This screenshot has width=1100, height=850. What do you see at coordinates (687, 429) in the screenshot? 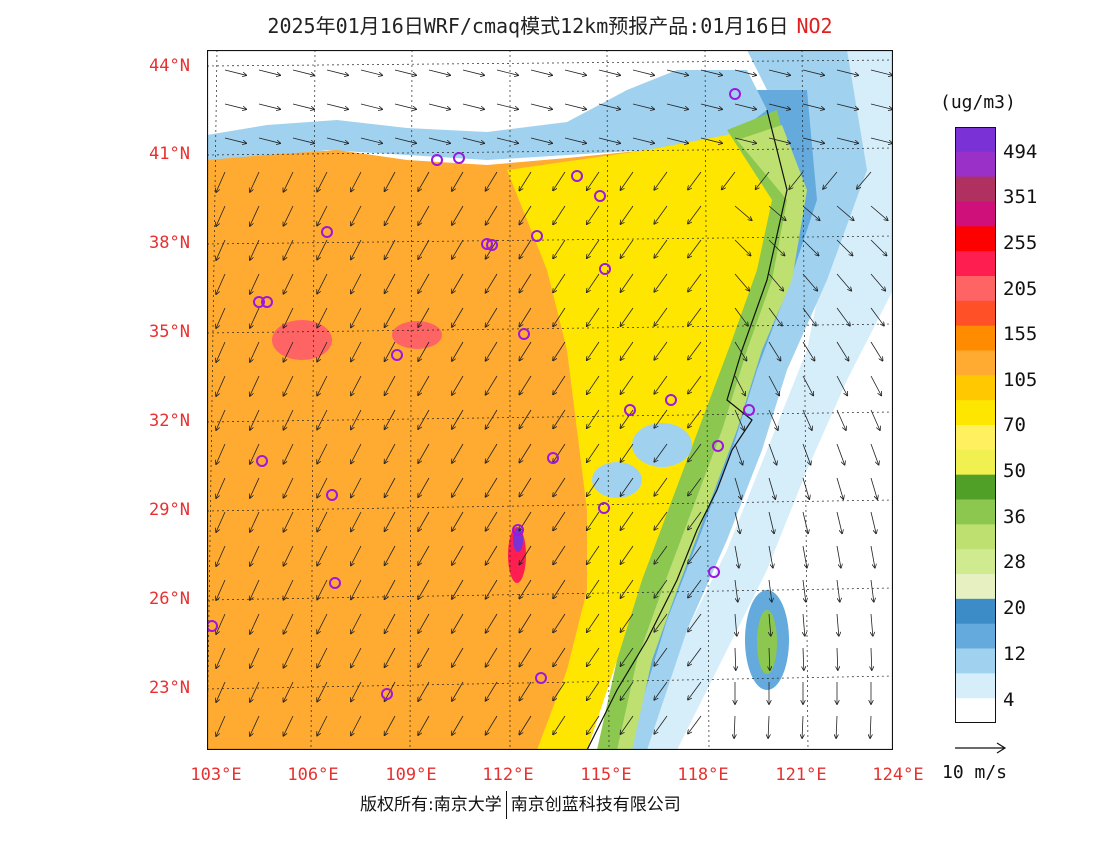
I see `coastline` at bounding box center [687, 429].